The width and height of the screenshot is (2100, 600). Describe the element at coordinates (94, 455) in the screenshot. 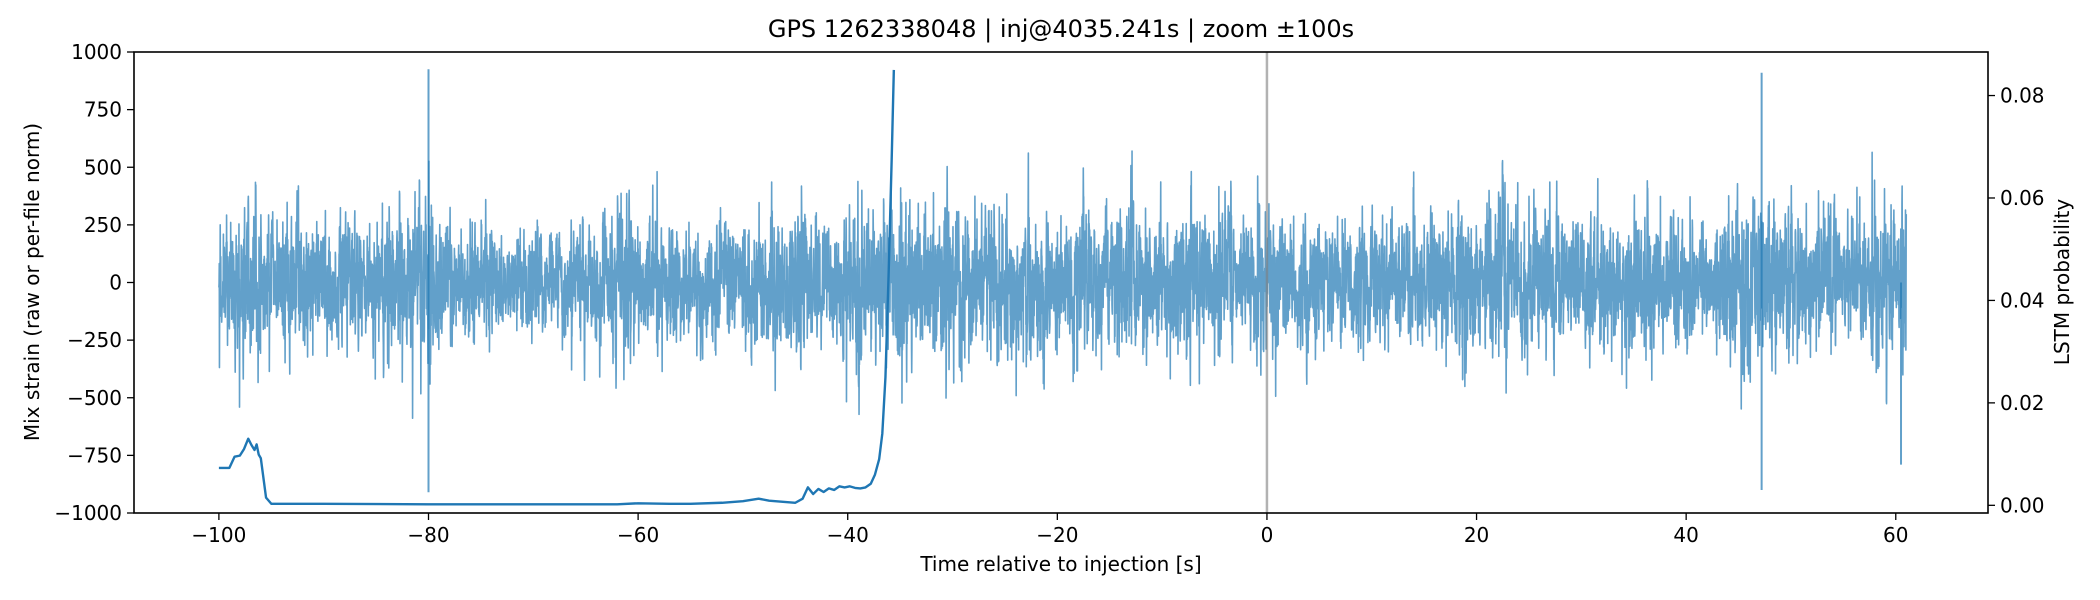

I see `y-left-tick-label: −750` at that location.